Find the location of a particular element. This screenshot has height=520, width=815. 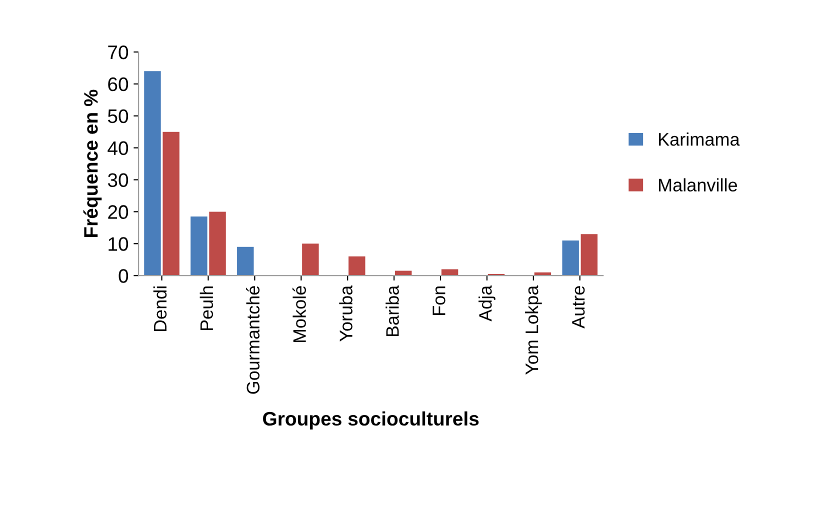

x-tick-label: Autre is located at coordinates (578, 307).